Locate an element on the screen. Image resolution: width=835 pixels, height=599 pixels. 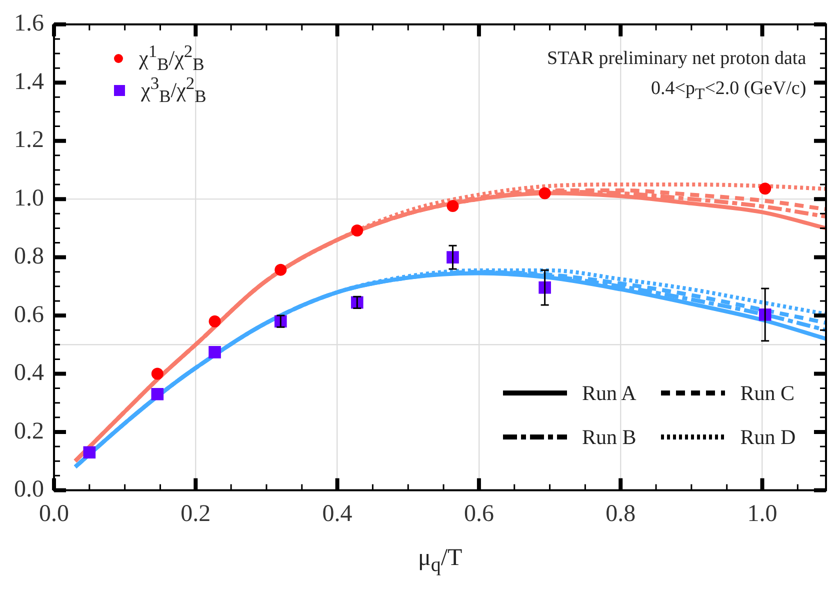
y-tick-label: 1.0 is located at coordinates (29, 198).